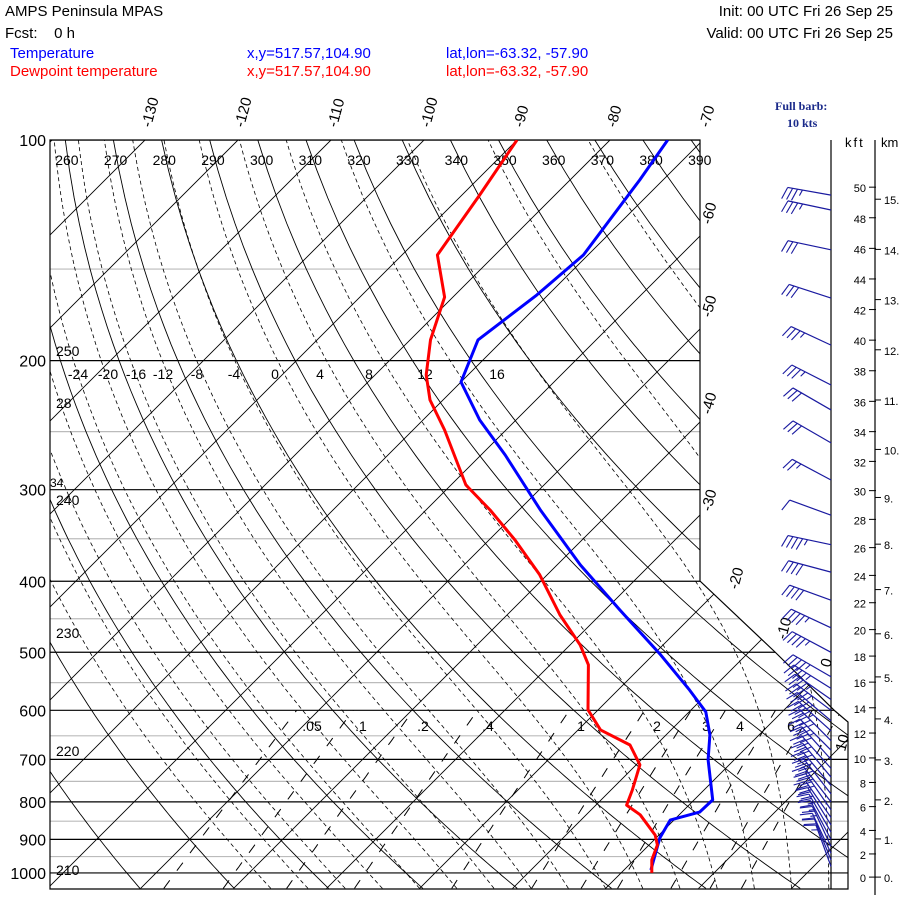 Image resolution: width=900 pixels, height=900 pixels. I want to click on kft-label: 48, so click(860, 220).